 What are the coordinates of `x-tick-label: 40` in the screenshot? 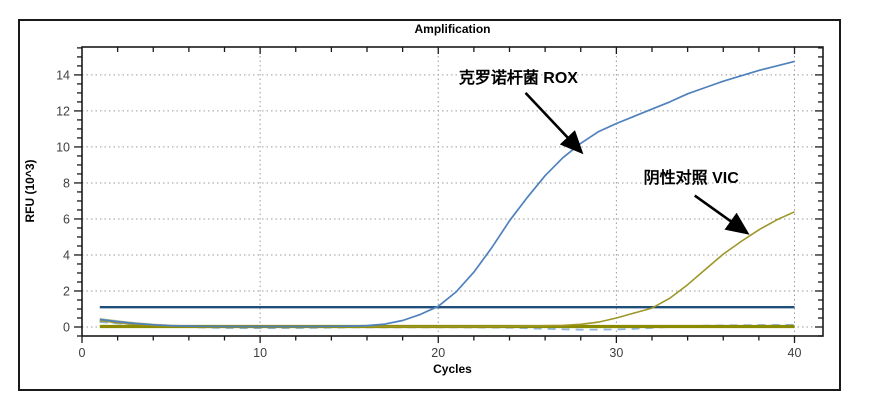 It's located at (795, 353).